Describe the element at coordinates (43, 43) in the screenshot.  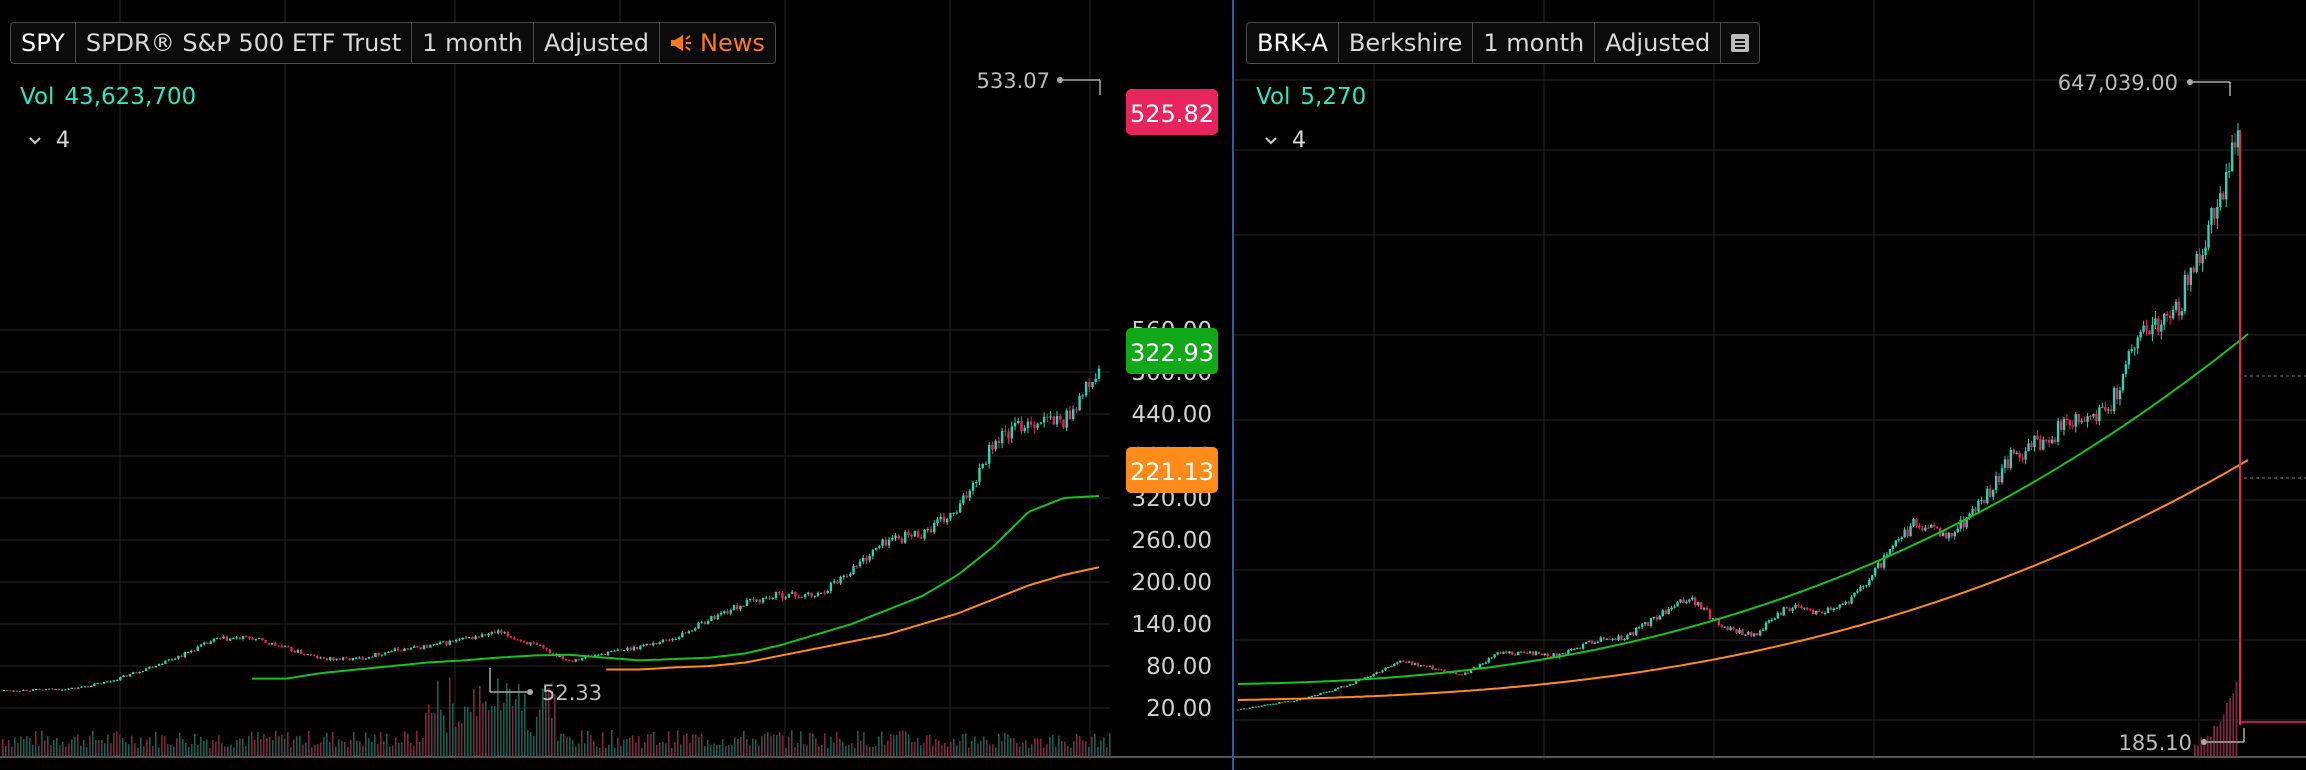
I see `symbol-selector: SPY` at that location.